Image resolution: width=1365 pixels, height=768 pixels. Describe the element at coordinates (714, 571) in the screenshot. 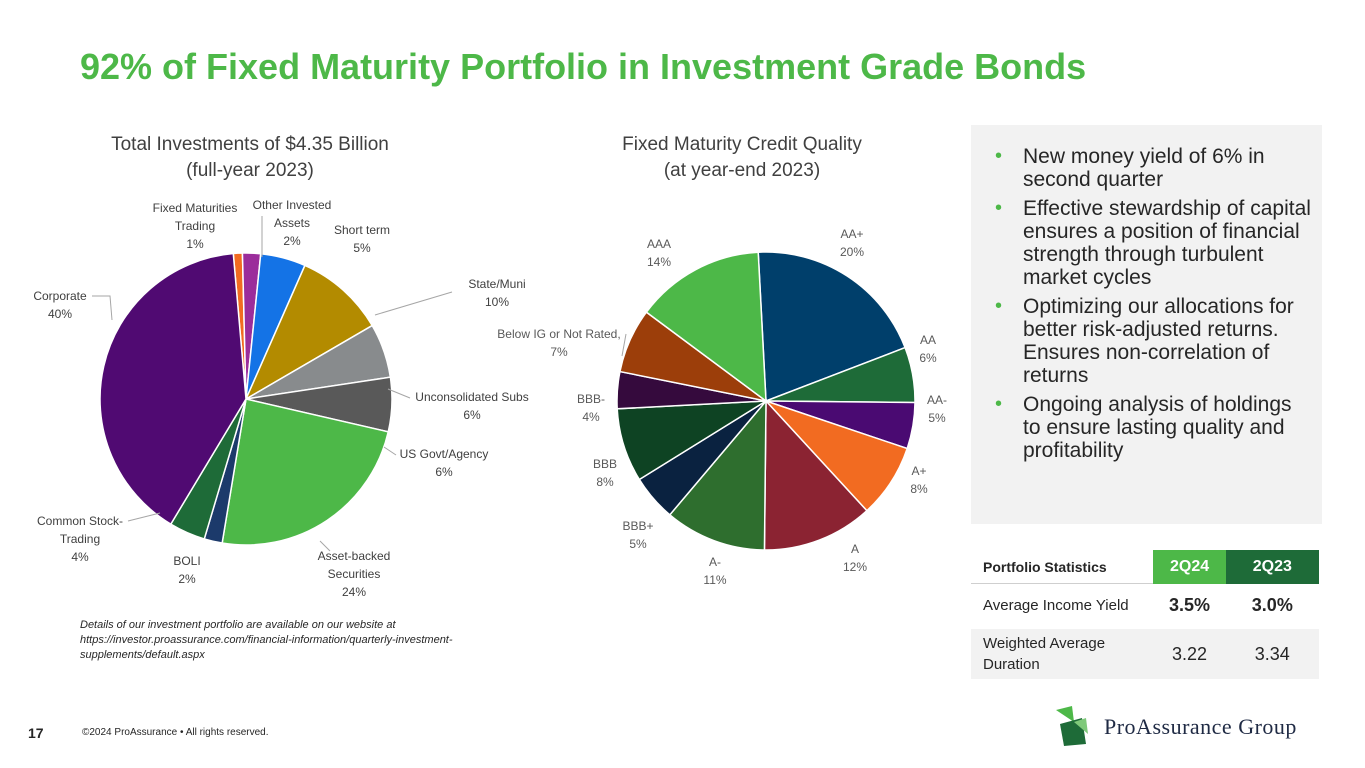

I see `slice-label: A-11%` at that location.